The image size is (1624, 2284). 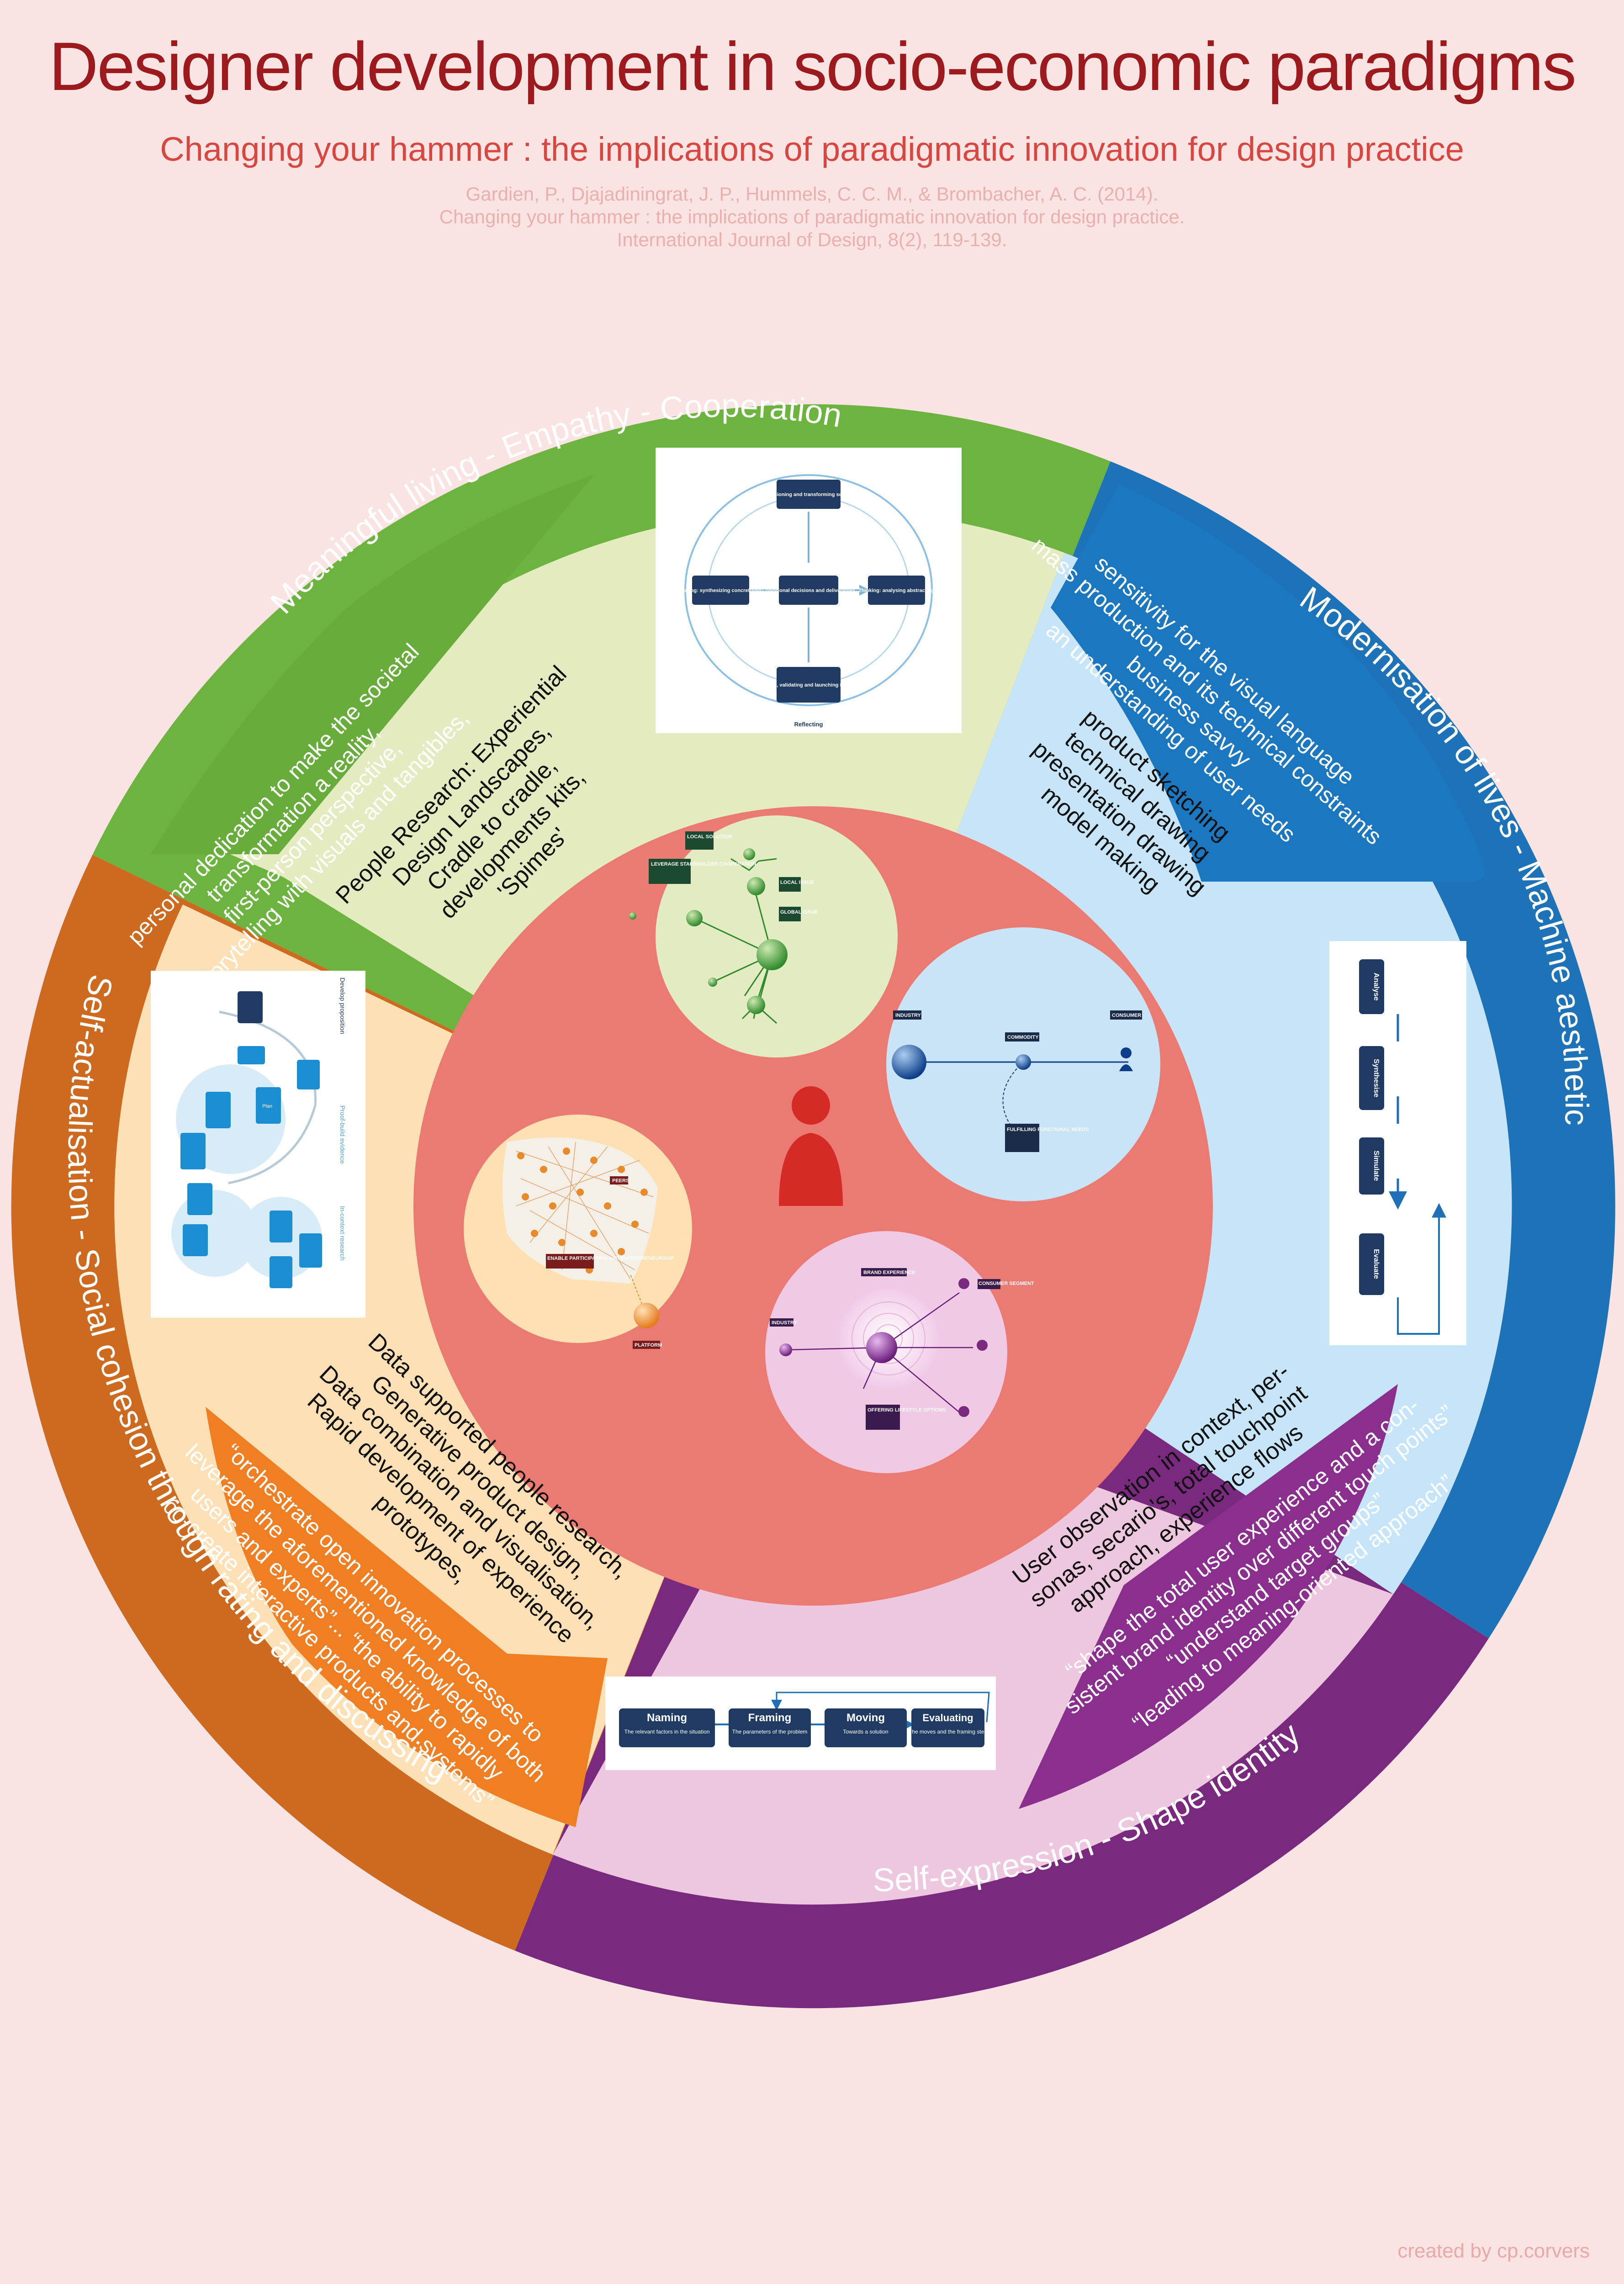 I want to click on core-blue-label-industry: INDUSTRY, so click(x=908, y=1015).